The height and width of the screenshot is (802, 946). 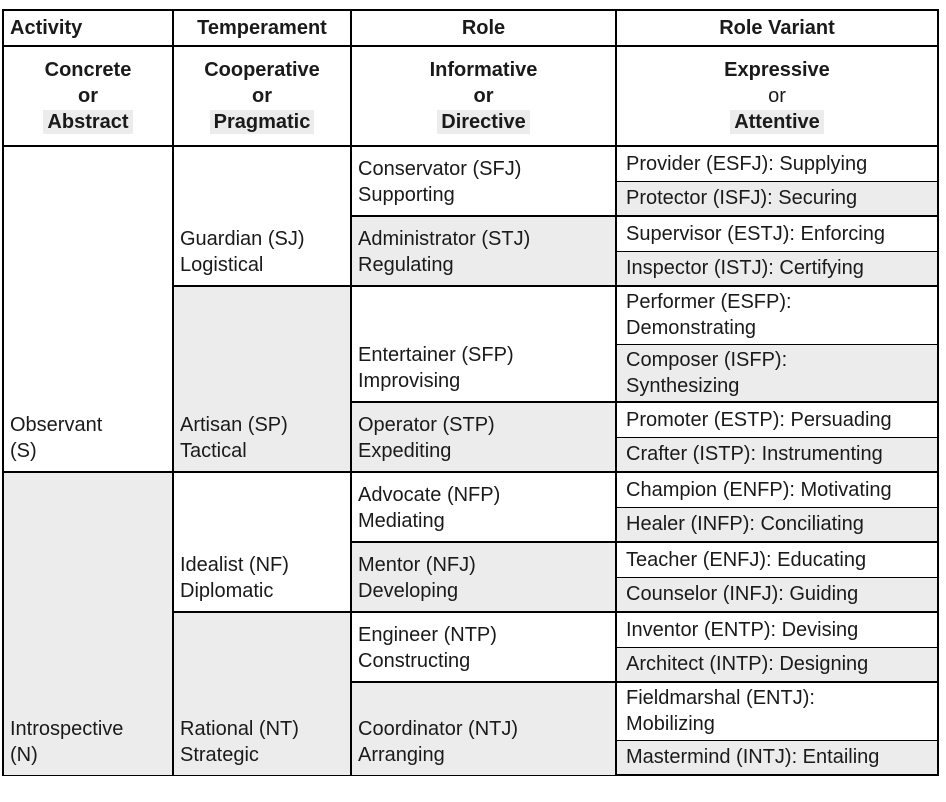 I want to click on cell-line-1: Introspective, so click(x=67, y=728).